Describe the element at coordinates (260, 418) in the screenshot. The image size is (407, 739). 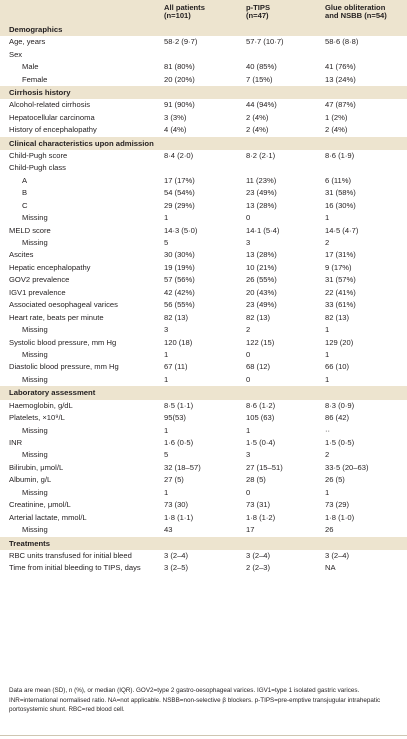
I see `value-p-tips: 105 (63)` at that location.